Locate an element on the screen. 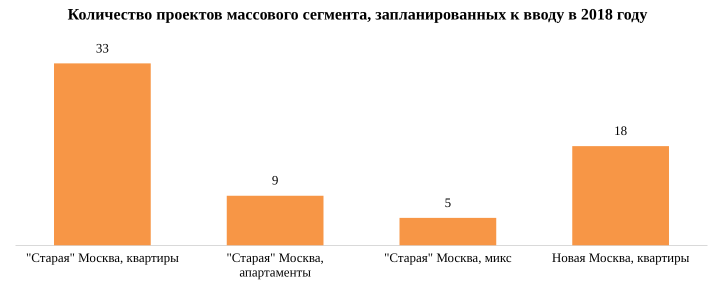  x-tick-label: "Старая" Москва, квартиры is located at coordinates (103, 257).